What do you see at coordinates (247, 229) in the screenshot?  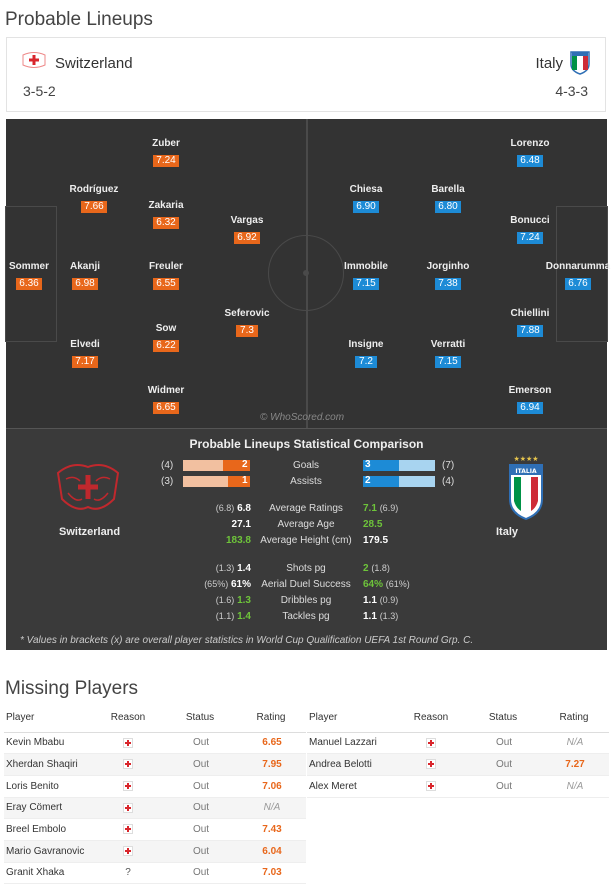 I see `home-player: Vargas 6.92` at bounding box center [247, 229].